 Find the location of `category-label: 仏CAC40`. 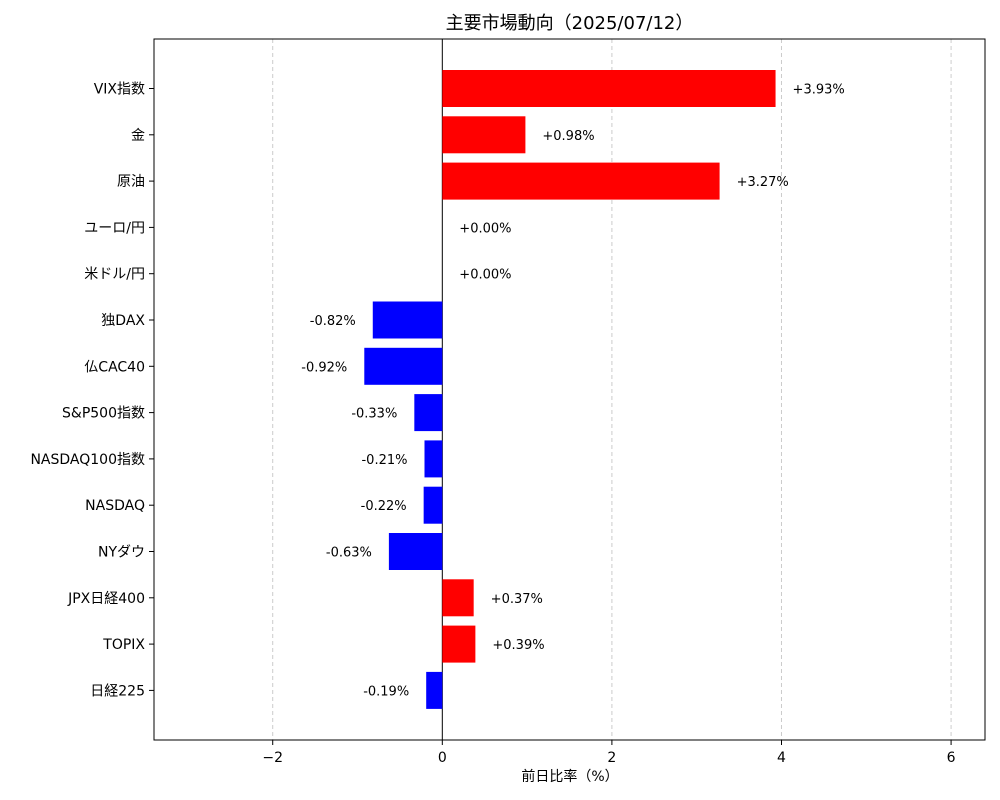

category-label: 仏CAC40 is located at coordinates (114, 367).